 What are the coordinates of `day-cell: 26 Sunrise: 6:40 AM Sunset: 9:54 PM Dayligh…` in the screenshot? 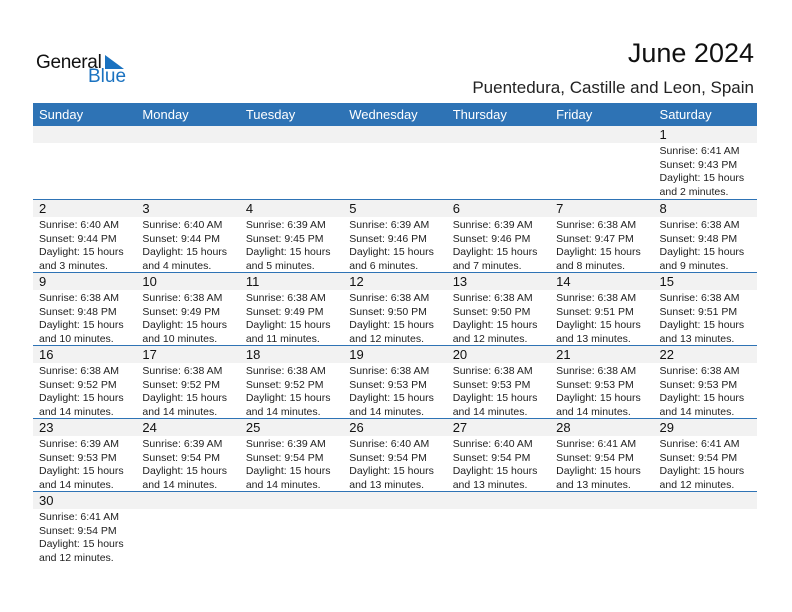 It's located at (395, 455).